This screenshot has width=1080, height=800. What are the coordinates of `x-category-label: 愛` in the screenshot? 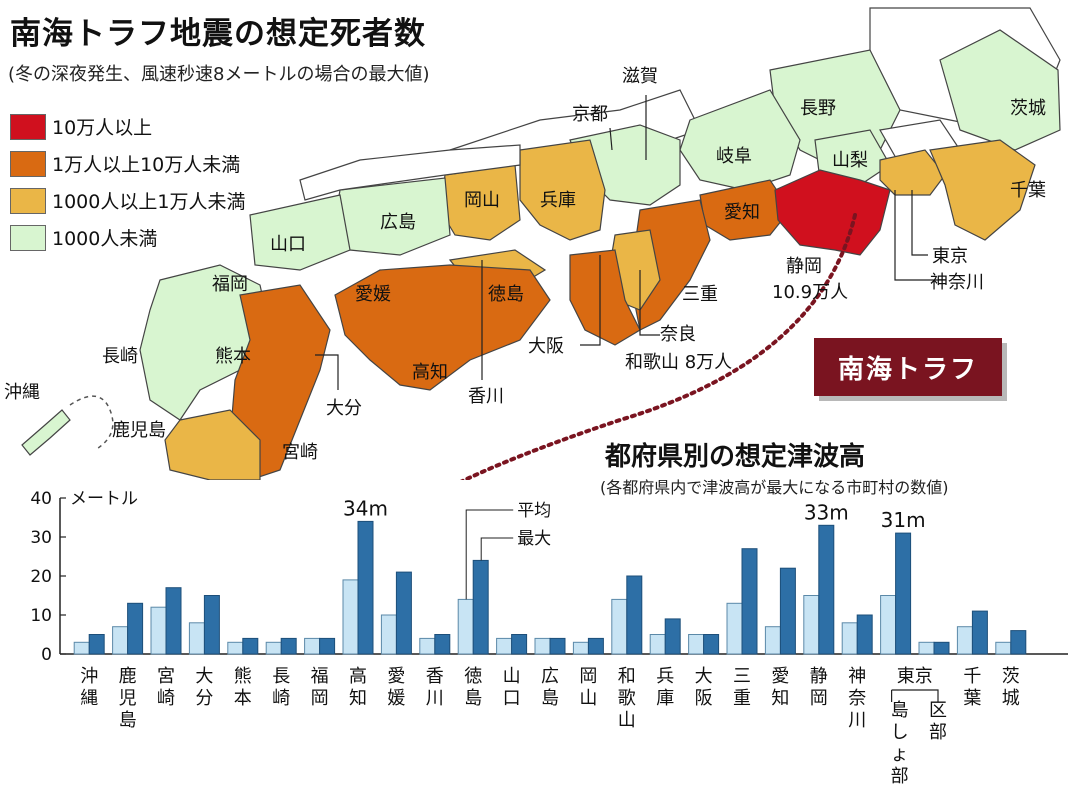 It's located at (396, 676).